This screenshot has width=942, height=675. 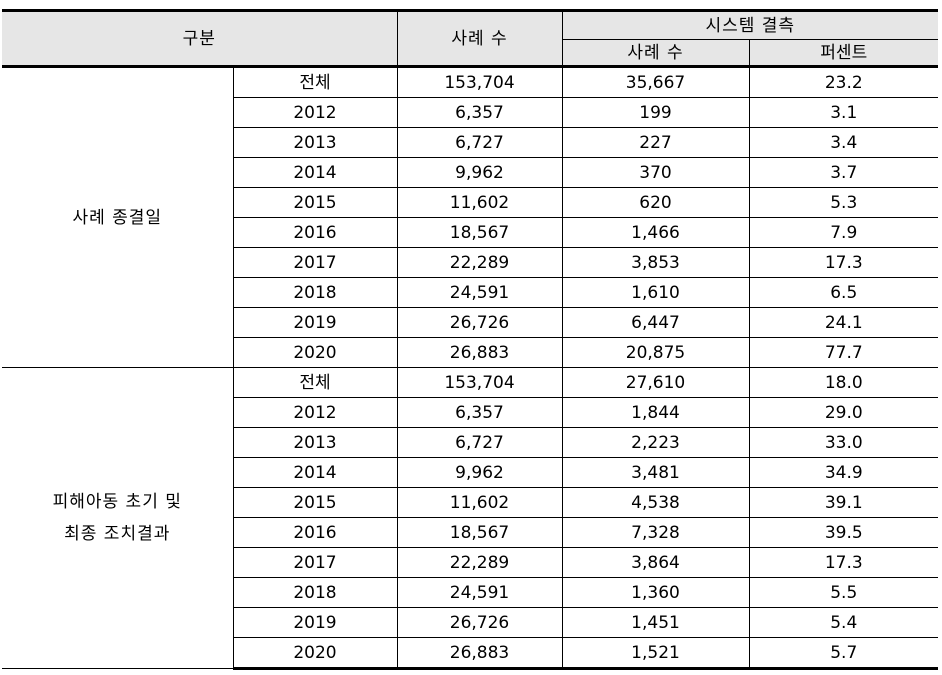 I want to click on missing-cases-cell: 6,447, so click(x=655, y=322).